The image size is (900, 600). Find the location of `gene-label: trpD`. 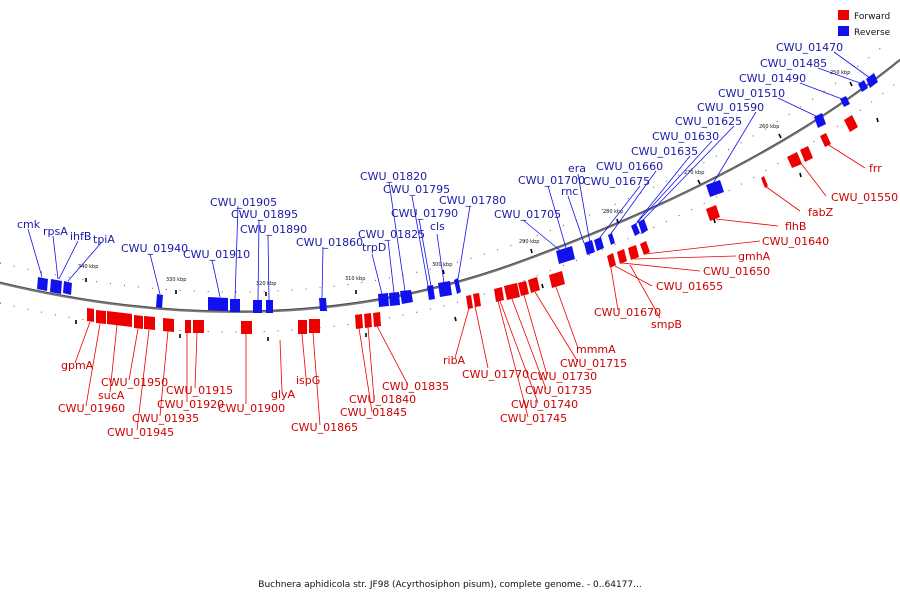

gene-label: trpD is located at coordinates (374, 247).